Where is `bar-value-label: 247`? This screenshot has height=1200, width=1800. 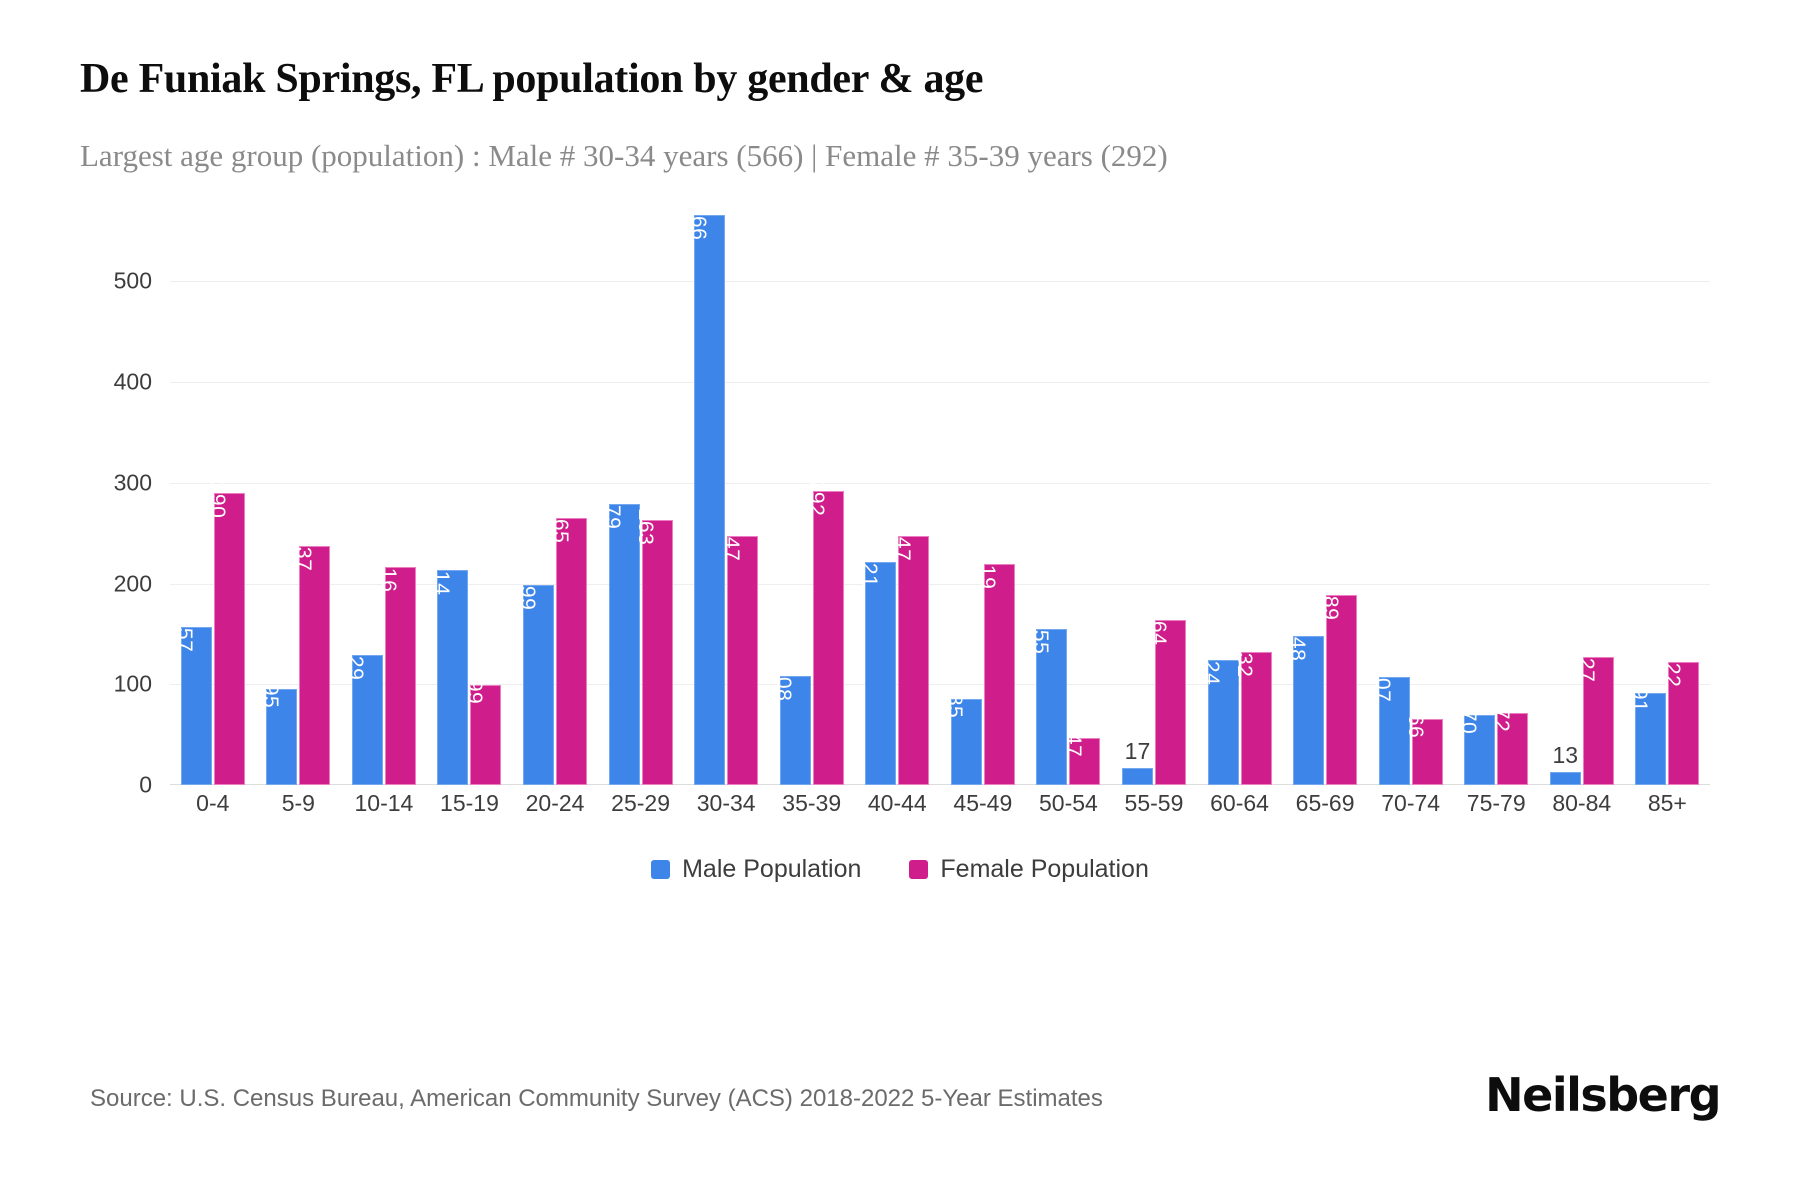 bar-value-label: 247 is located at coordinates (902, 543).